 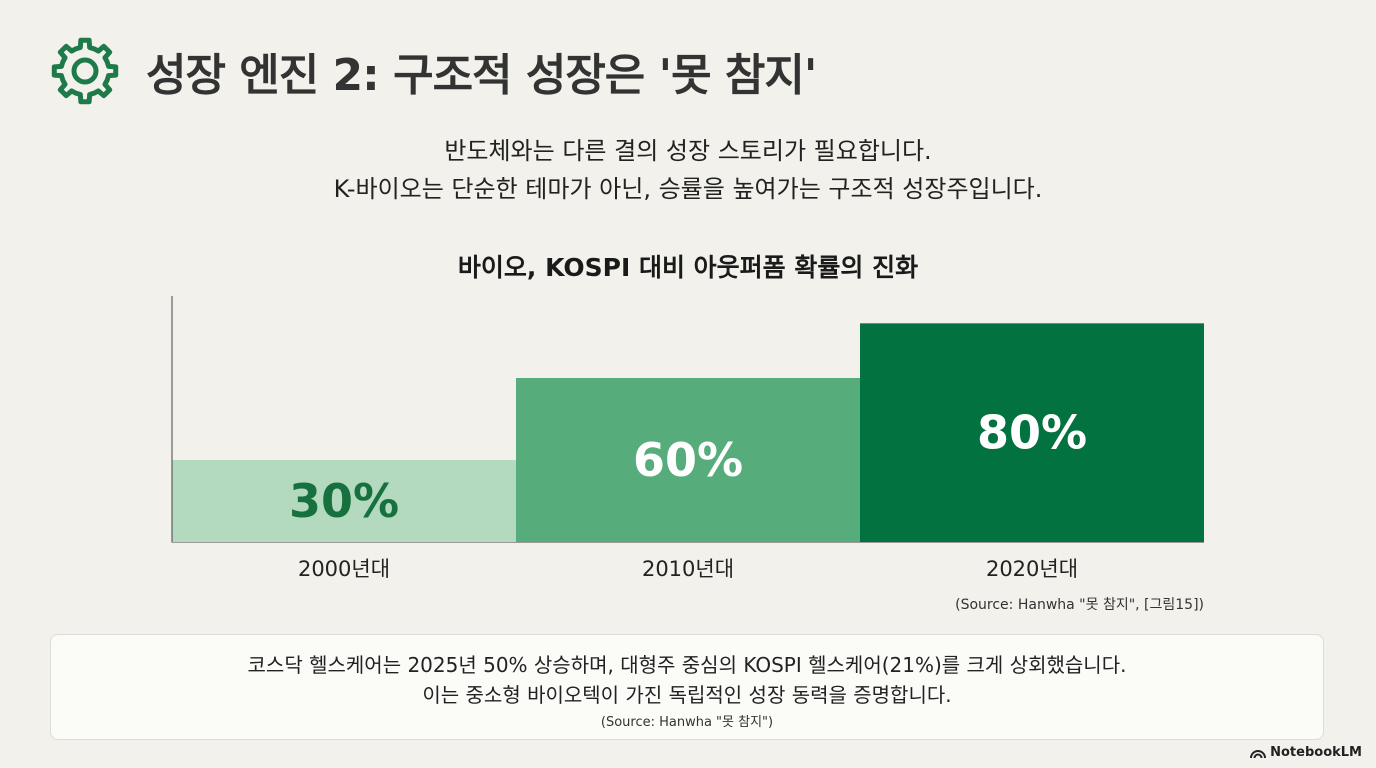 What do you see at coordinates (481, 75) in the screenshot?
I see `page-title: 성장 엔진 2: 구조적 성장은 '못 참지'` at bounding box center [481, 75].